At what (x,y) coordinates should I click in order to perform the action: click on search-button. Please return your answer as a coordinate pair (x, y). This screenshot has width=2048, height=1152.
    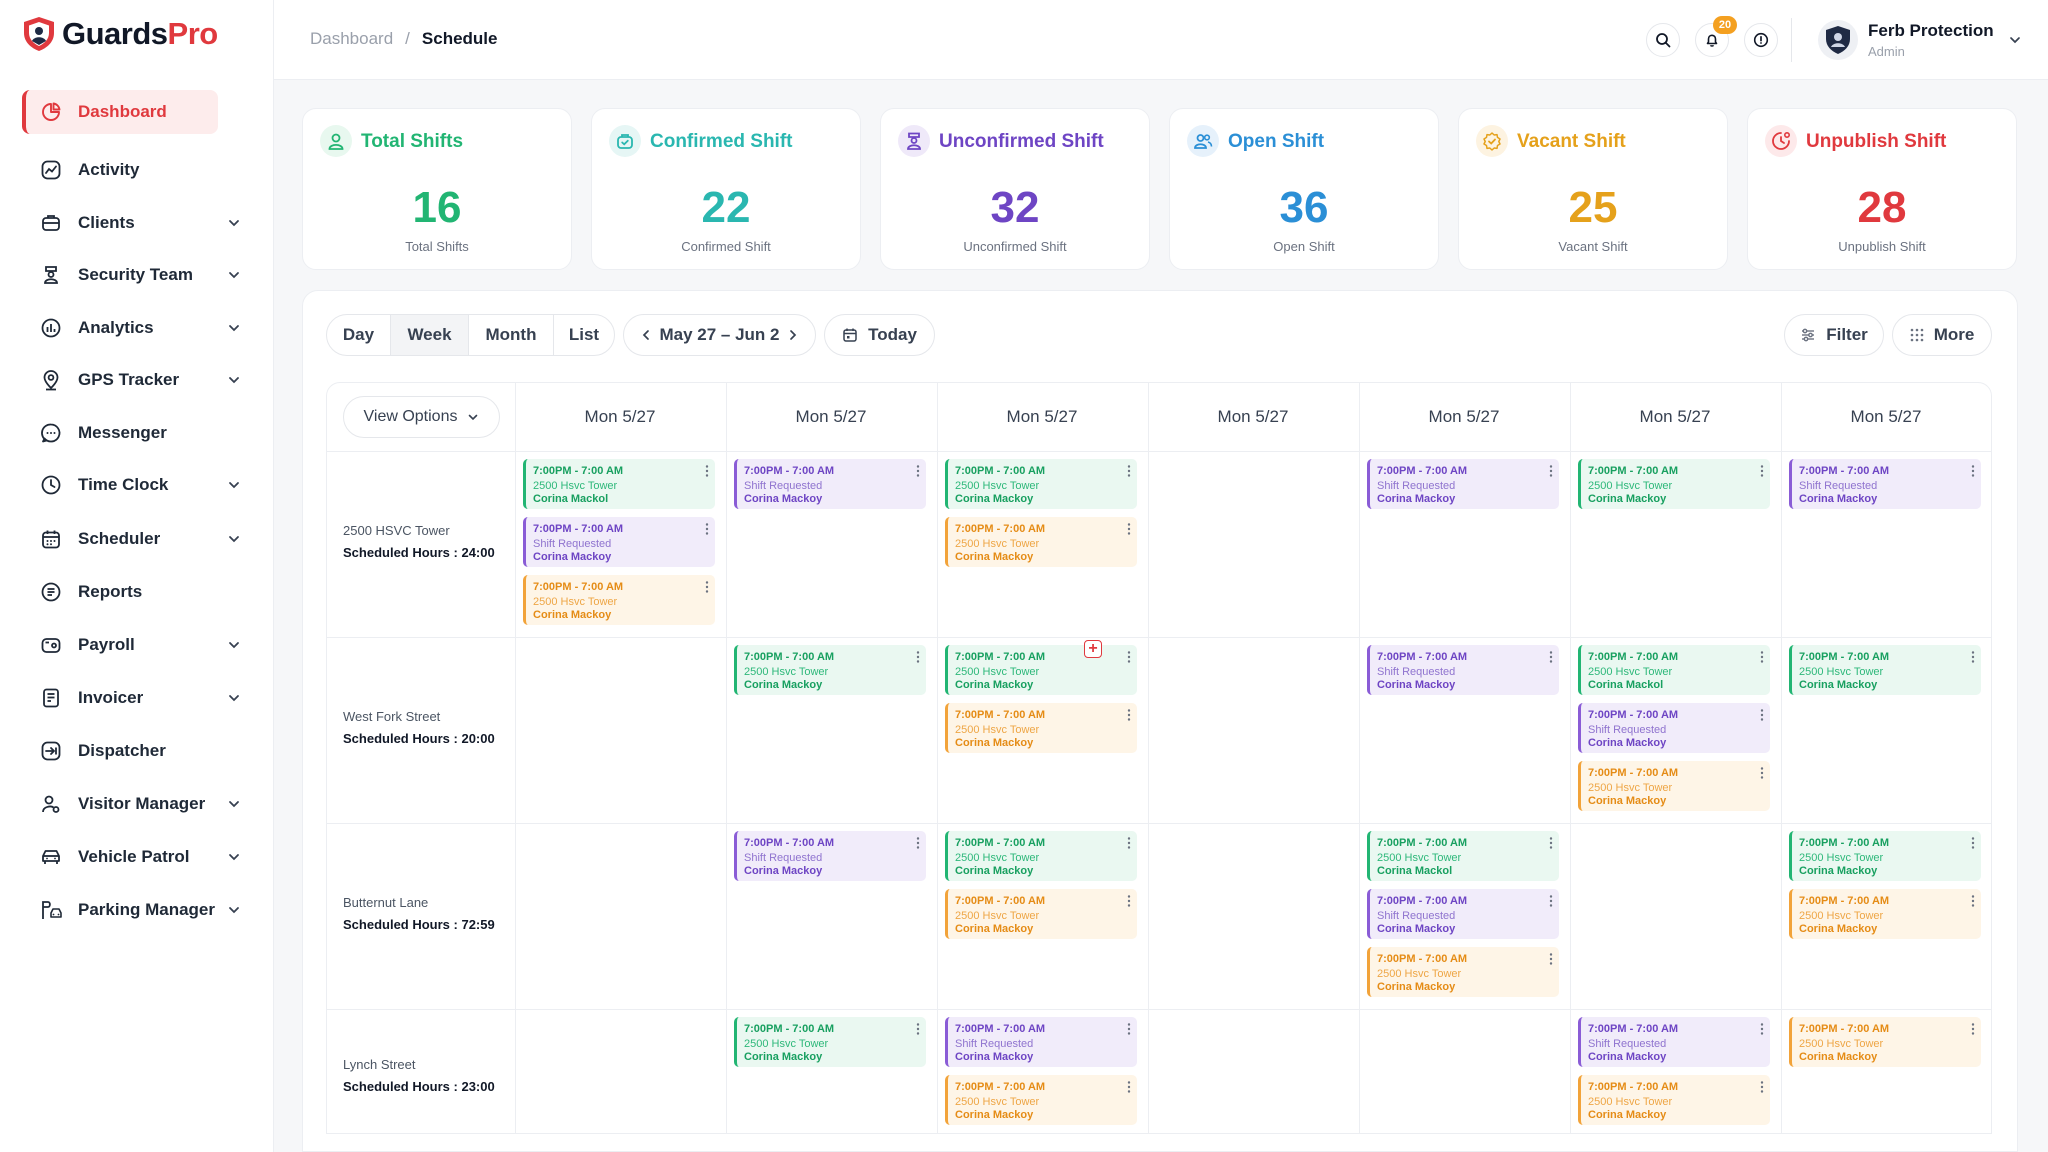
    Looking at the image, I should click on (1663, 40).